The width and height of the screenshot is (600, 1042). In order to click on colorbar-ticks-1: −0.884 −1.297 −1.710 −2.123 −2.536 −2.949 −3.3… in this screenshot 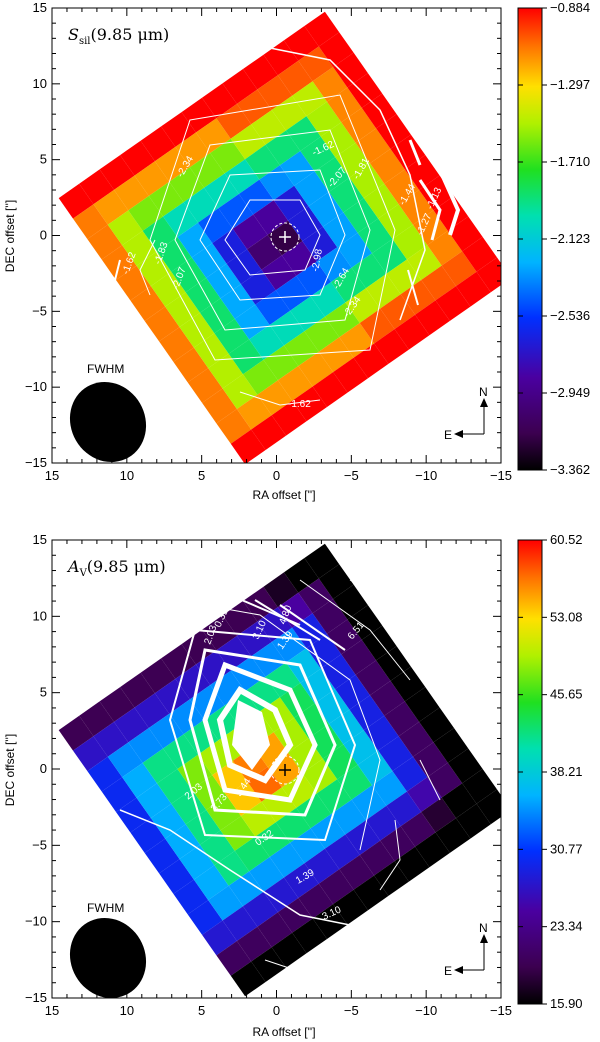, I will do `click(554, 238)`.